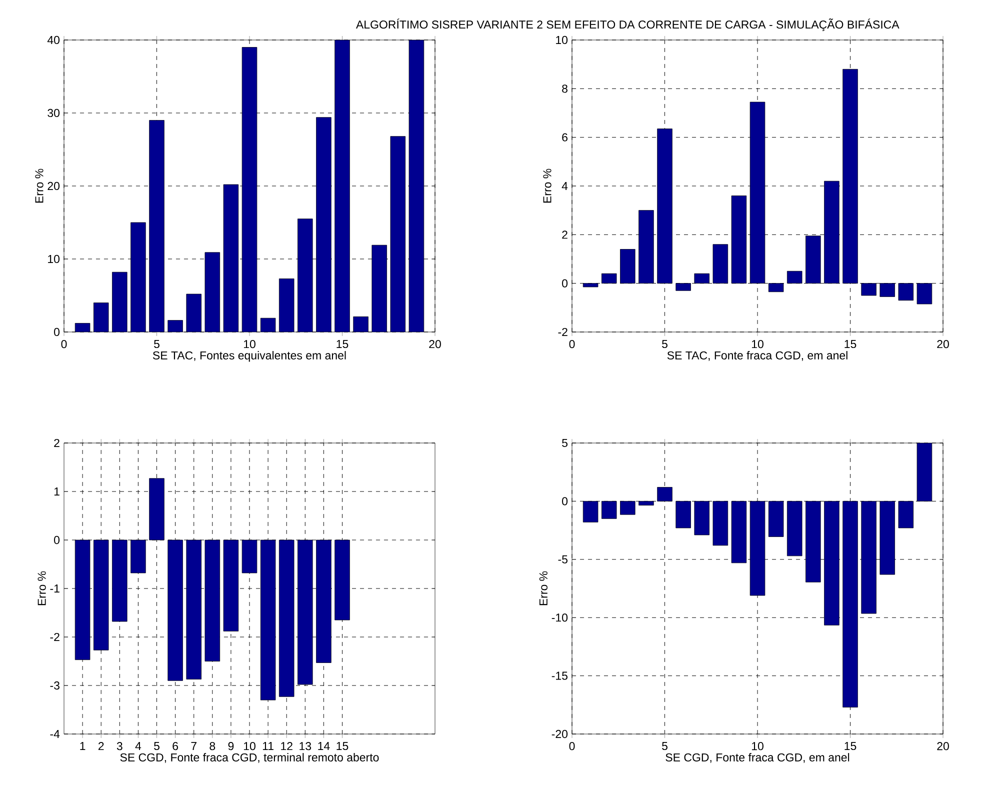 Image resolution: width=991 pixels, height=785 pixels. What do you see at coordinates (53, 40) in the screenshot?
I see `y-tick-label: 40` at bounding box center [53, 40].